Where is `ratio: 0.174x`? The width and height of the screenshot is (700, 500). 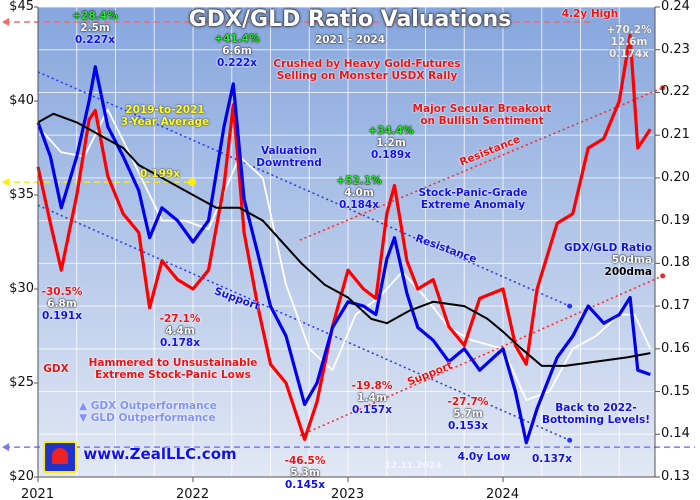
ratio: 0.174x is located at coordinates (628, 54).